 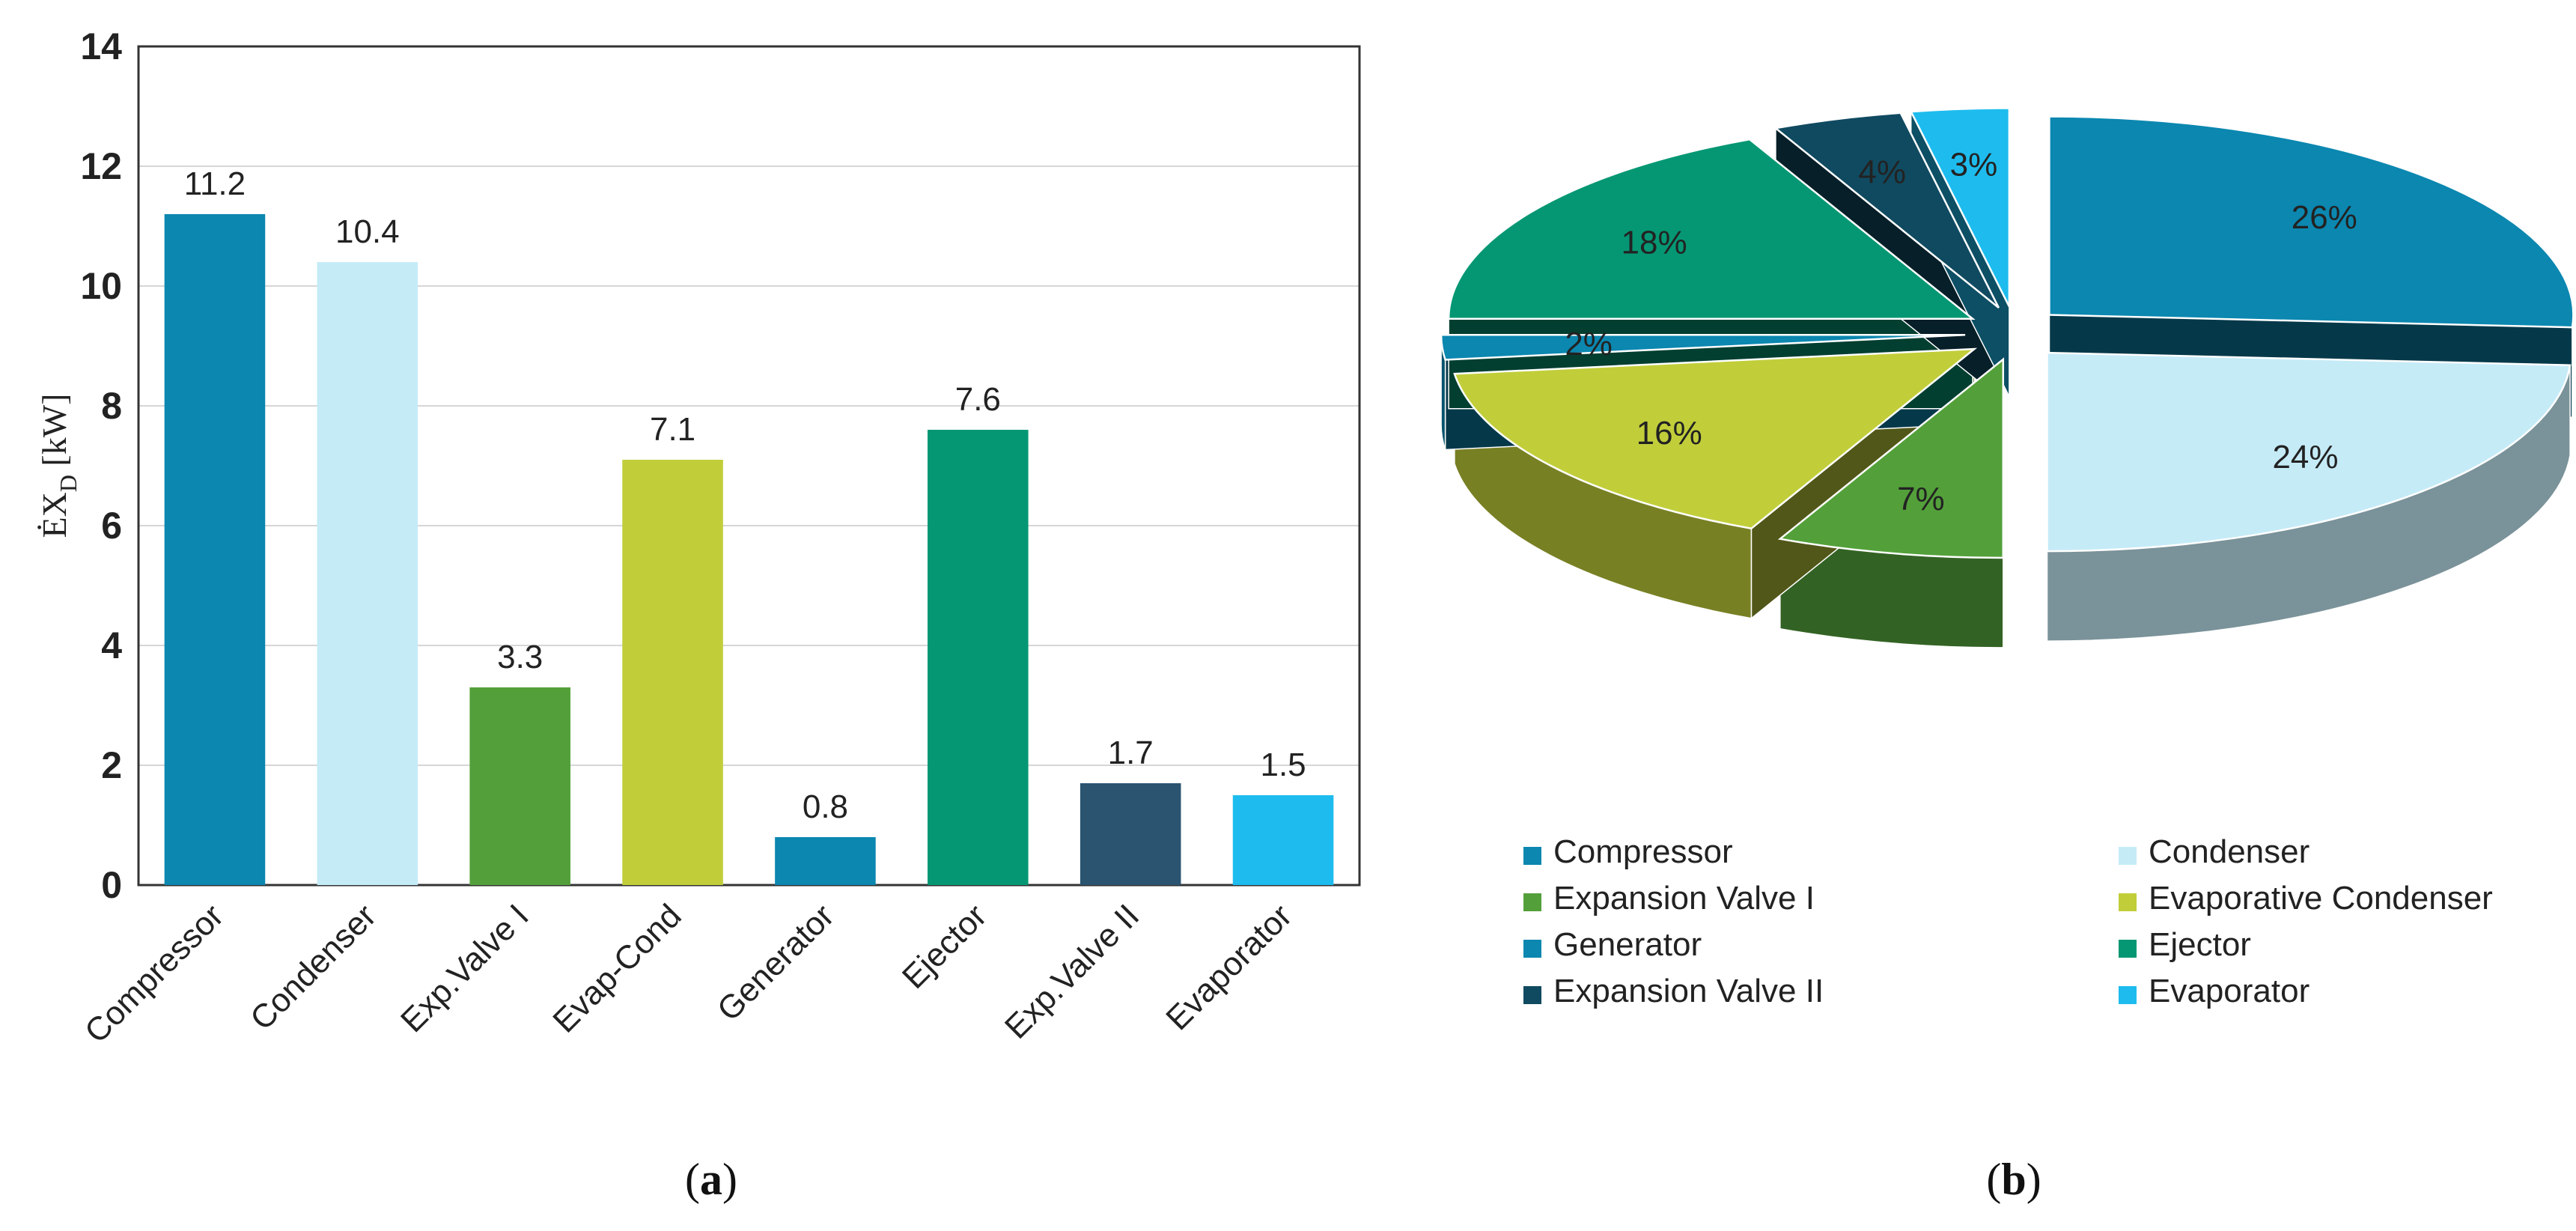 I want to click on pie-label-ejector: 18%, so click(x=1655, y=243).